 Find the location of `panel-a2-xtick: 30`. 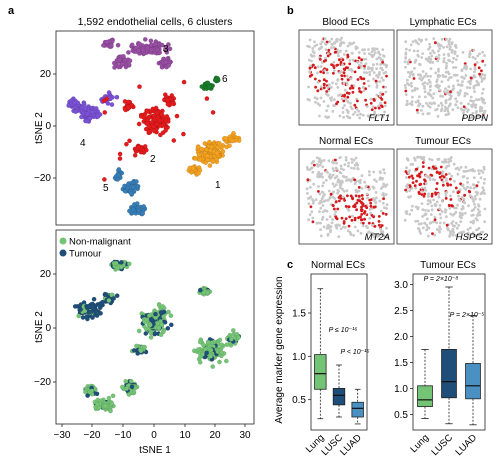

panel-a2-xtick: 30 is located at coordinates (245, 435).